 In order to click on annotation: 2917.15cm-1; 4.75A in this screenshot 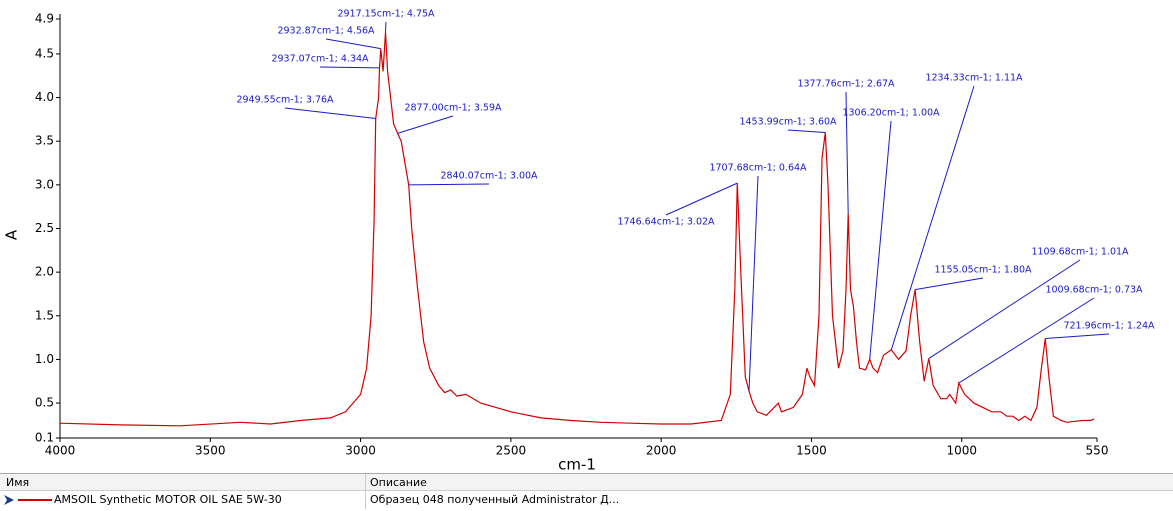, I will do `click(386, 14)`.